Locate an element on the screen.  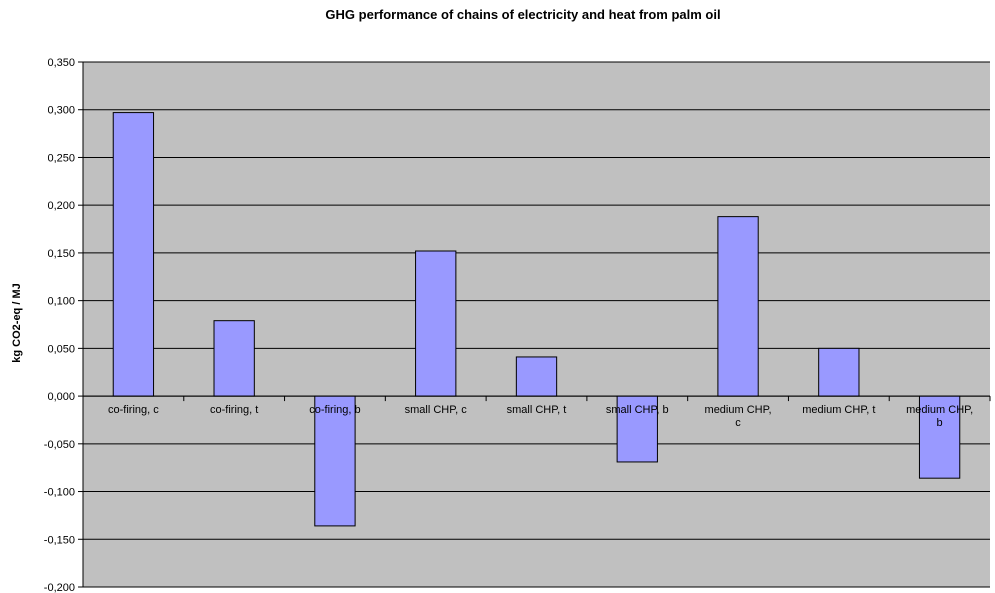
y-tick-label: -0,050 is located at coordinates (59, 445).